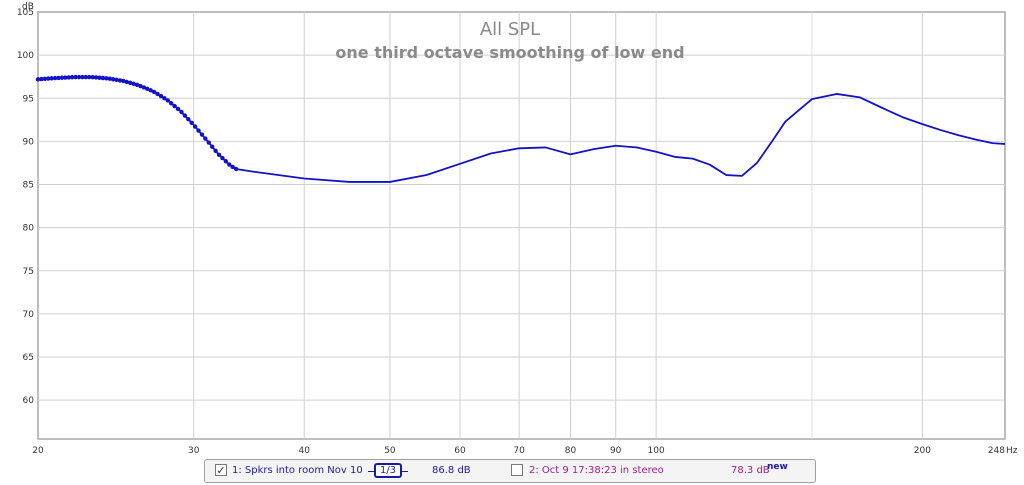 Image resolution: width=1024 pixels, height=485 pixels. Describe the element at coordinates (38, 451) in the screenshot. I see `x-tick-label: 20` at that location.